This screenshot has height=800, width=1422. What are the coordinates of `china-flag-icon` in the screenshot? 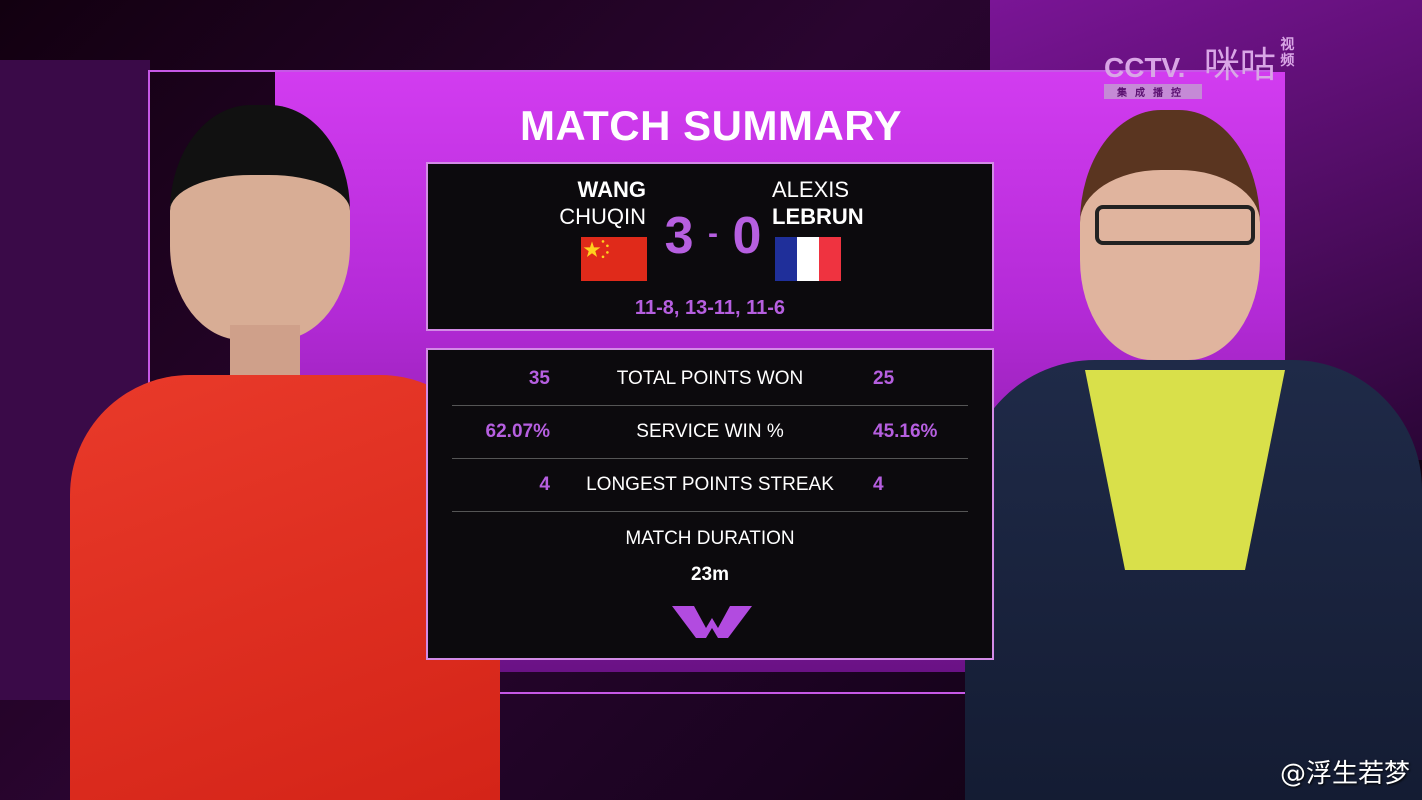 It's located at (614, 259).